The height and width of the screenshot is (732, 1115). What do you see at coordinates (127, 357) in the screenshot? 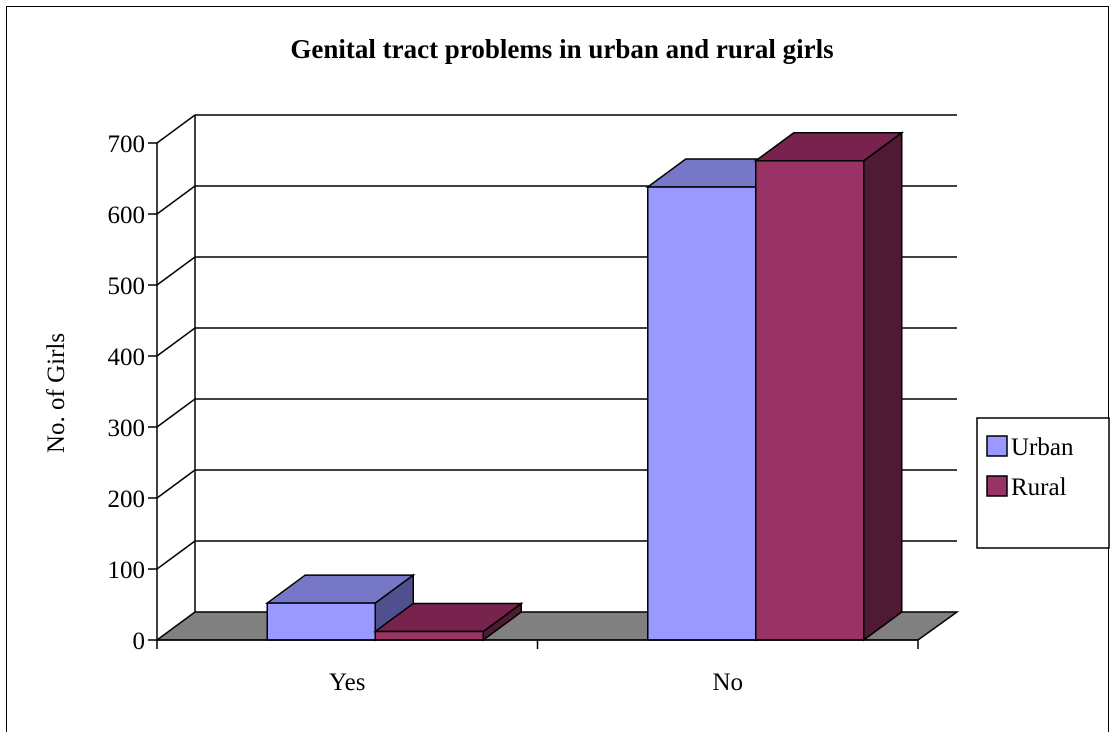
I see `y-tick-label: 400` at bounding box center [127, 357].